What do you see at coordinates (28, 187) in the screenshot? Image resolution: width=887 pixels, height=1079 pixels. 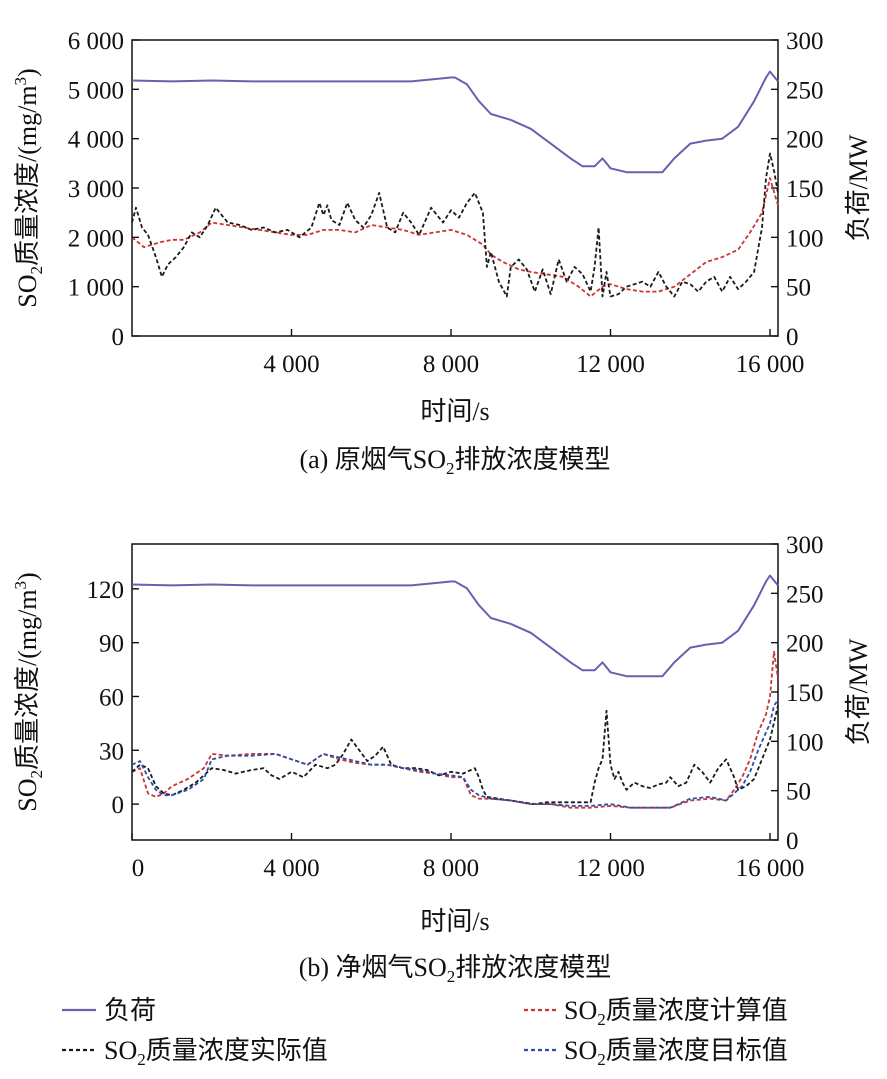 I see `y-axis-label-a: SO2质量浓度/(mg/m3)` at bounding box center [28, 187].